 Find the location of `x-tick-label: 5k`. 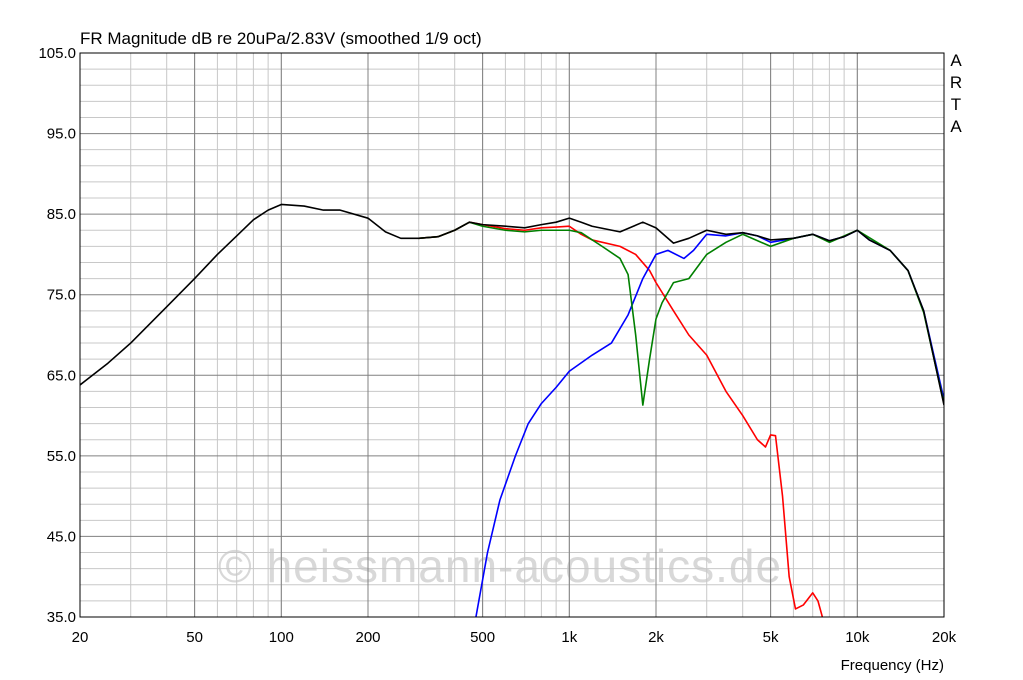

x-tick-label: 5k is located at coordinates (771, 637).